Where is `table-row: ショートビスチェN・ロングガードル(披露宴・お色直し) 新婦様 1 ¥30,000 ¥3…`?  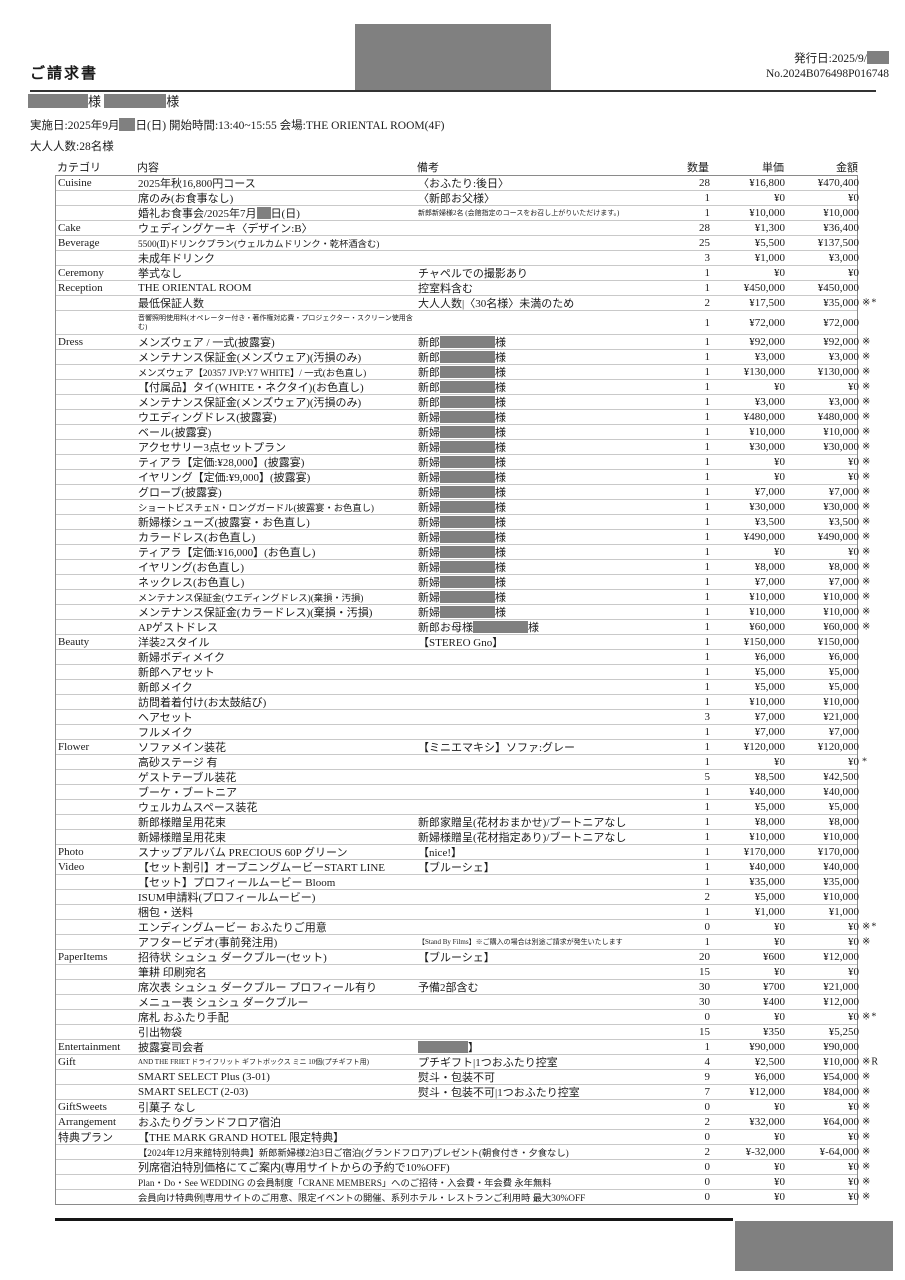 table-row: ショートビスチェN・ロングガードル(披露宴・お色直し) 新婦様 1 ¥30,000 ¥3… is located at coordinates (463, 506).